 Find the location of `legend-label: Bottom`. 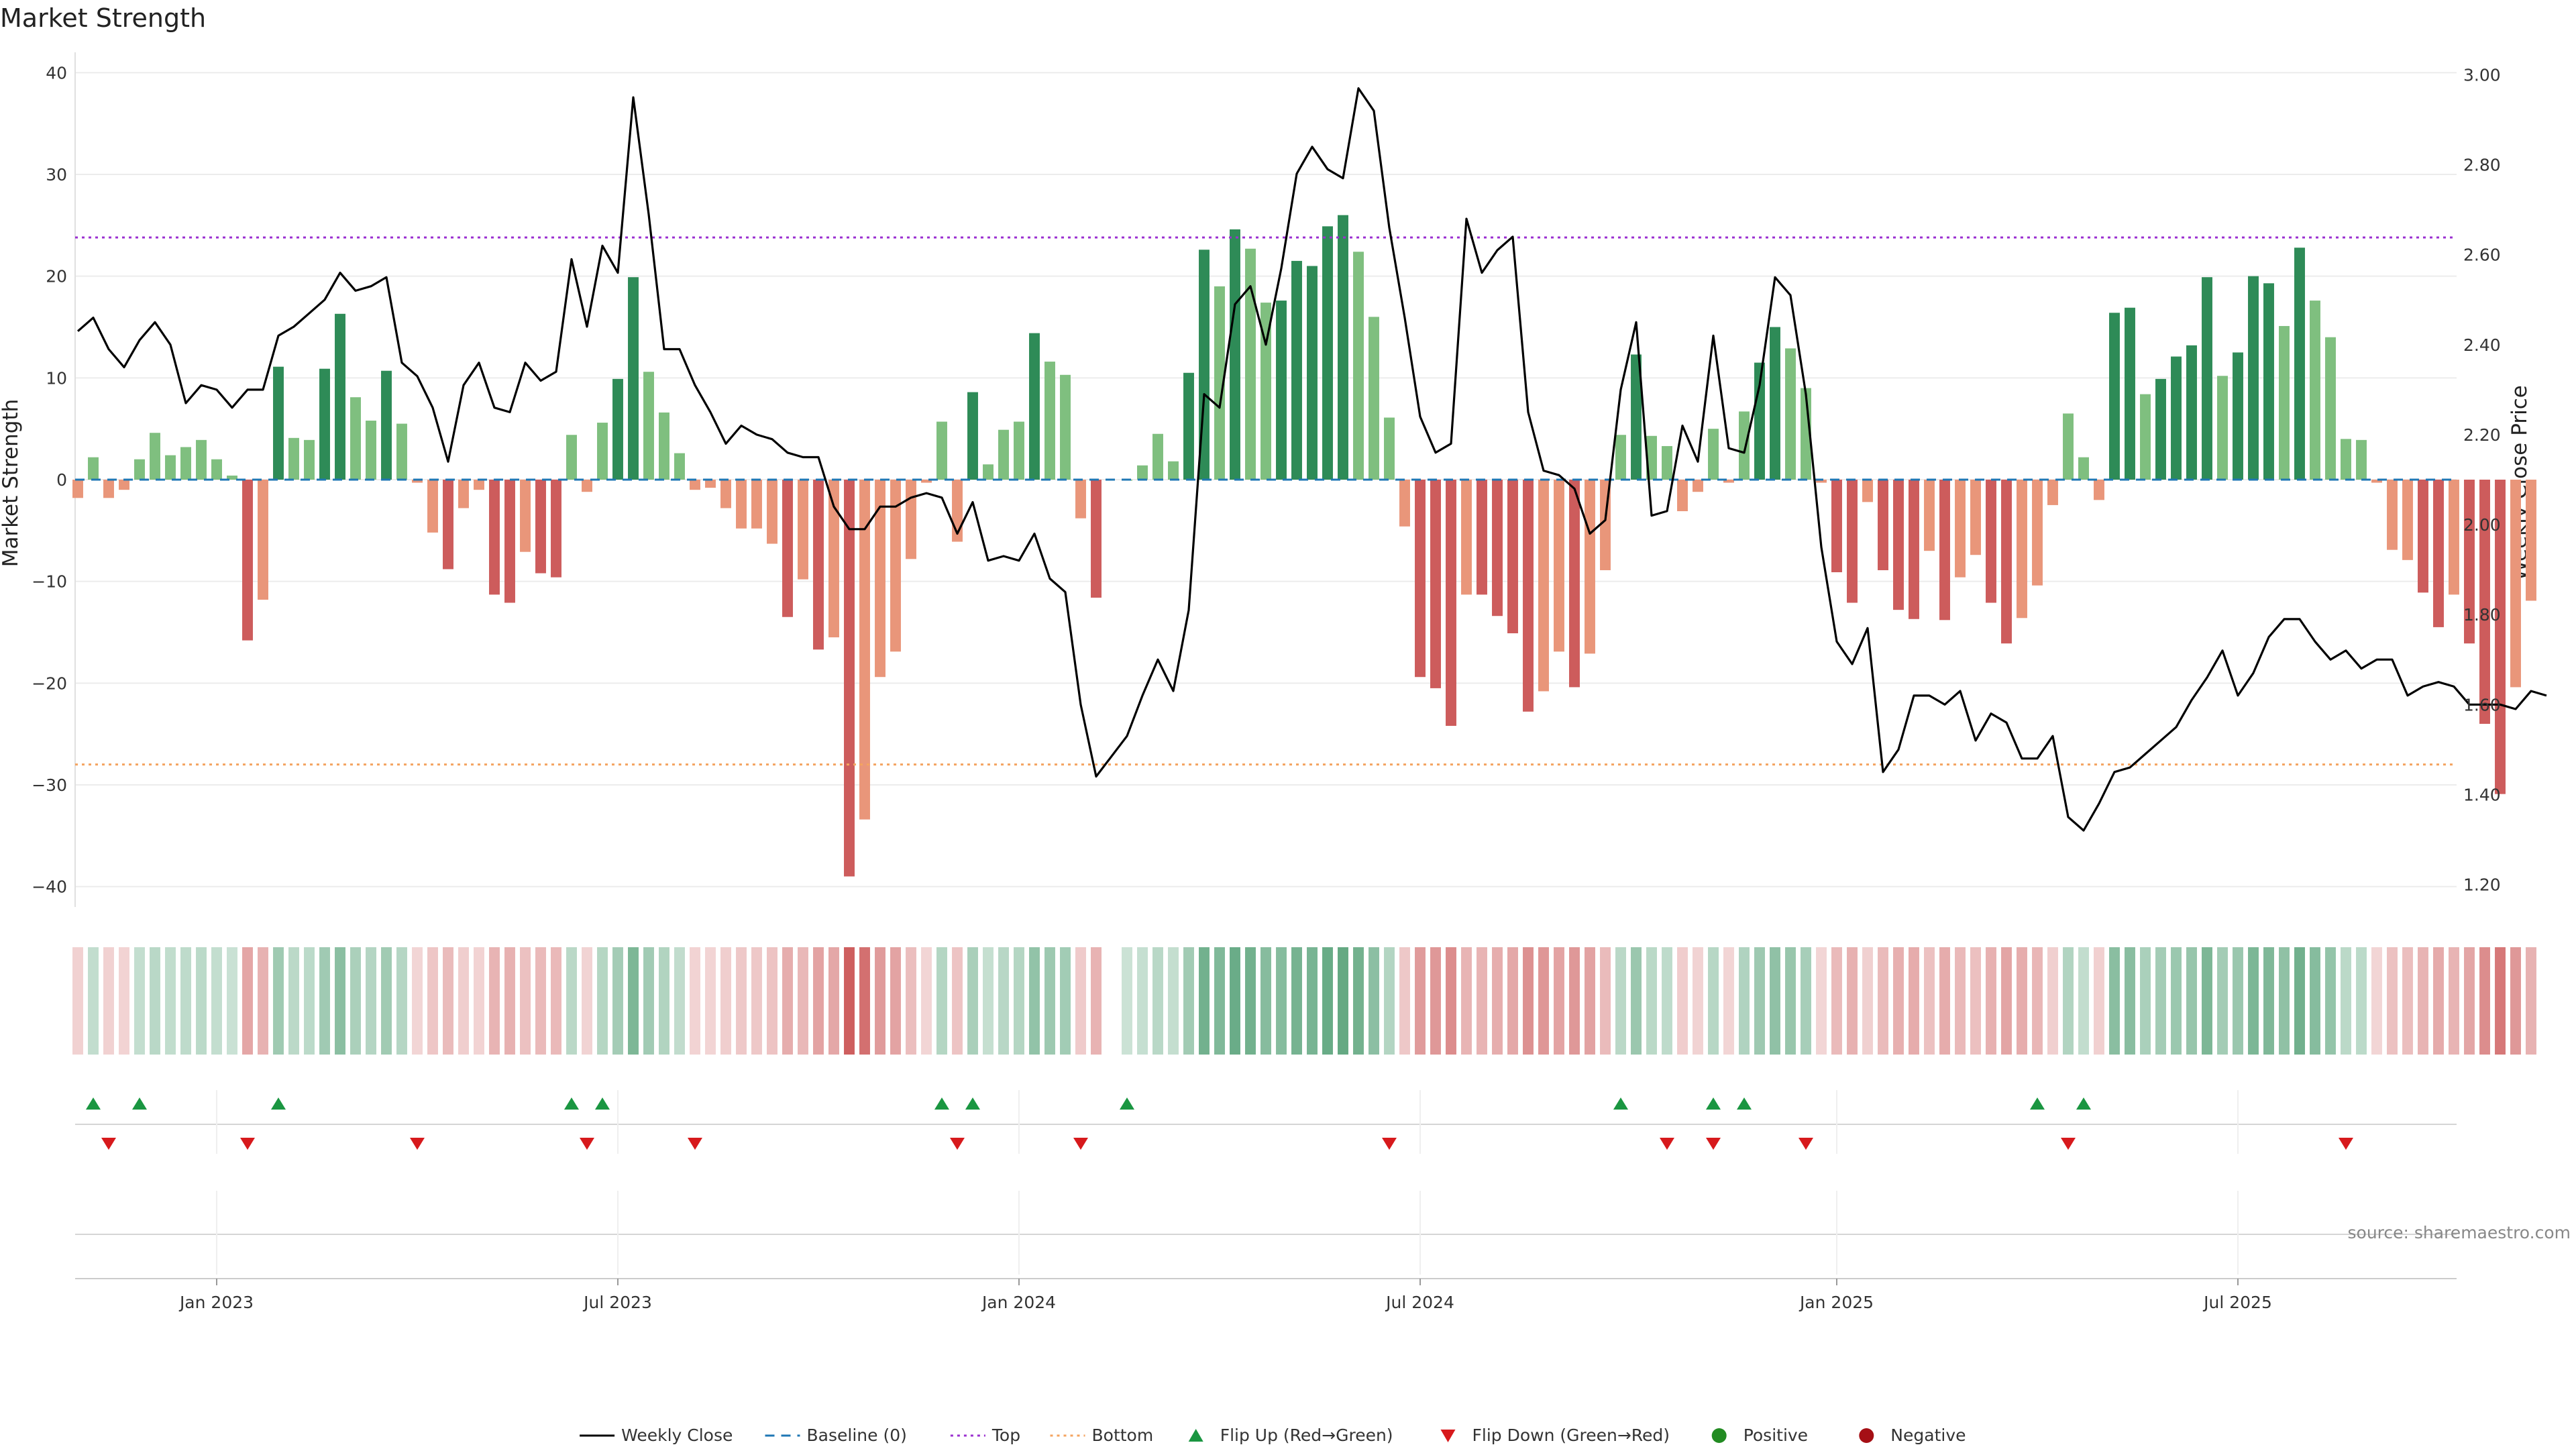

legend-label: Bottom is located at coordinates (1123, 1435).